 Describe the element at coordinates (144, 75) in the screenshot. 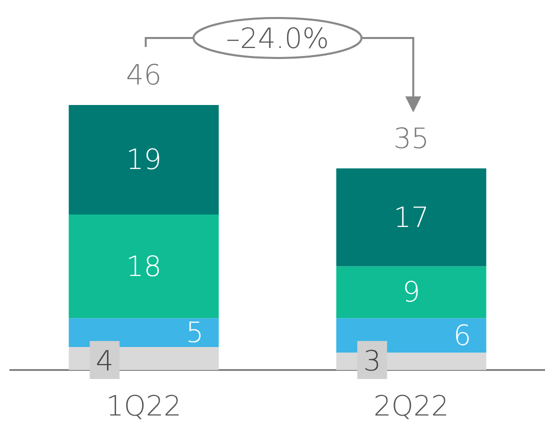

I see `total-label: 46` at that location.